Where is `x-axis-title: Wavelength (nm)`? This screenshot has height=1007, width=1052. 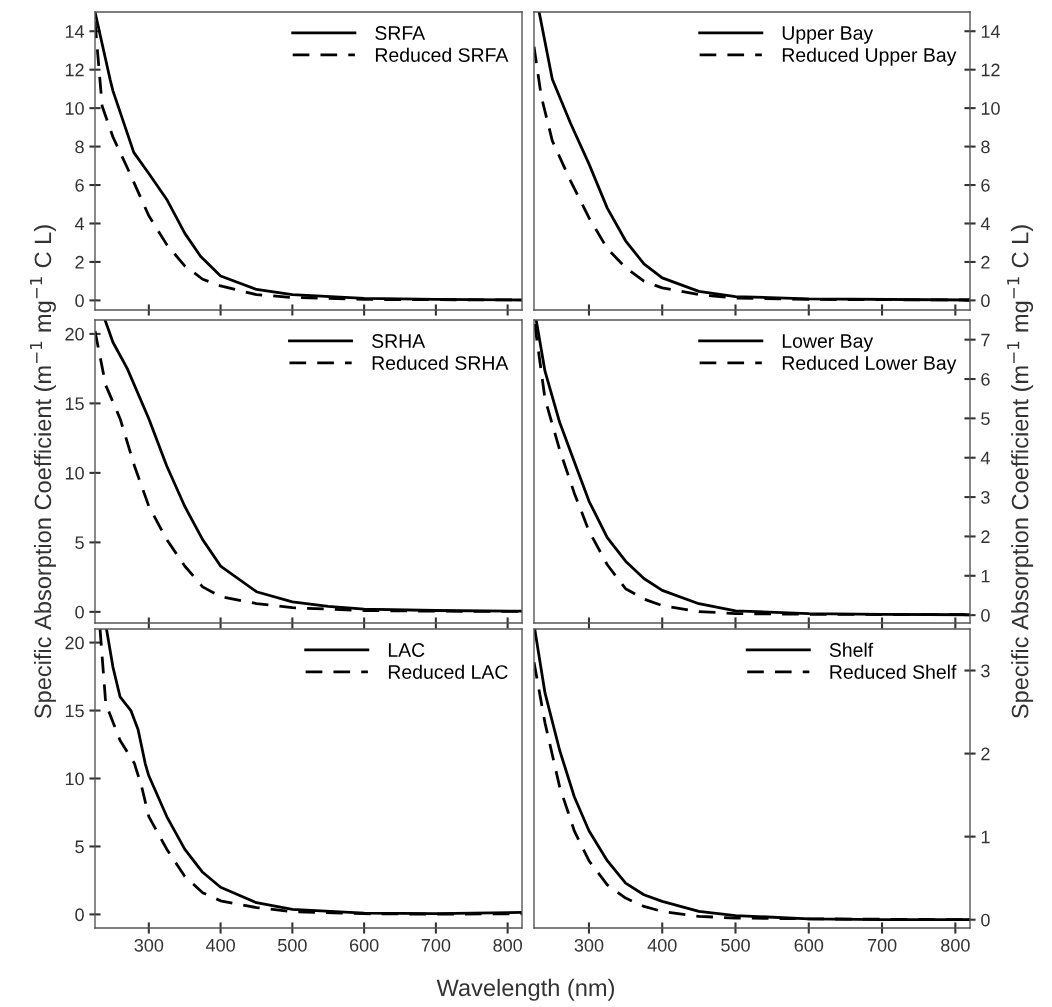 x-axis-title: Wavelength (nm) is located at coordinates (525, 989).